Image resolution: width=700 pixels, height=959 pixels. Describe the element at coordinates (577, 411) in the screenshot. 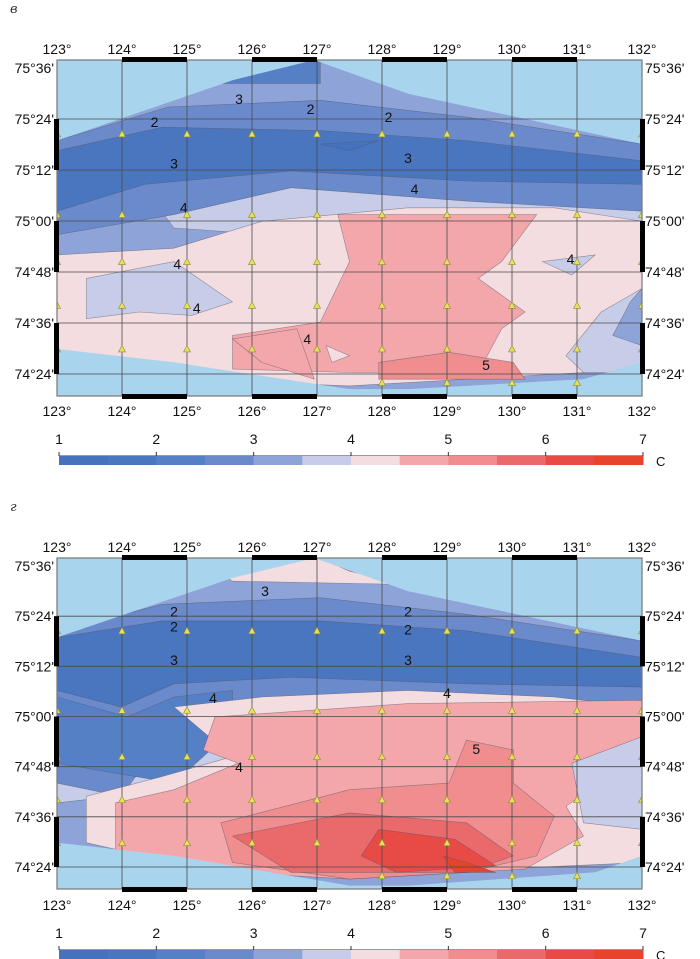

I see `x-tick-label-bottom: 131°` at that location.